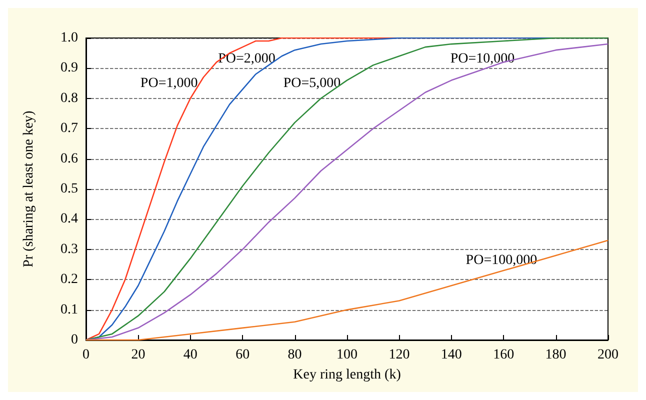 Image resolution: width=646 pixels, height=400 pixels. Describe the element at coordinates (138, 355) in the screenshot. I see `x-tick-label: 20` at that location.